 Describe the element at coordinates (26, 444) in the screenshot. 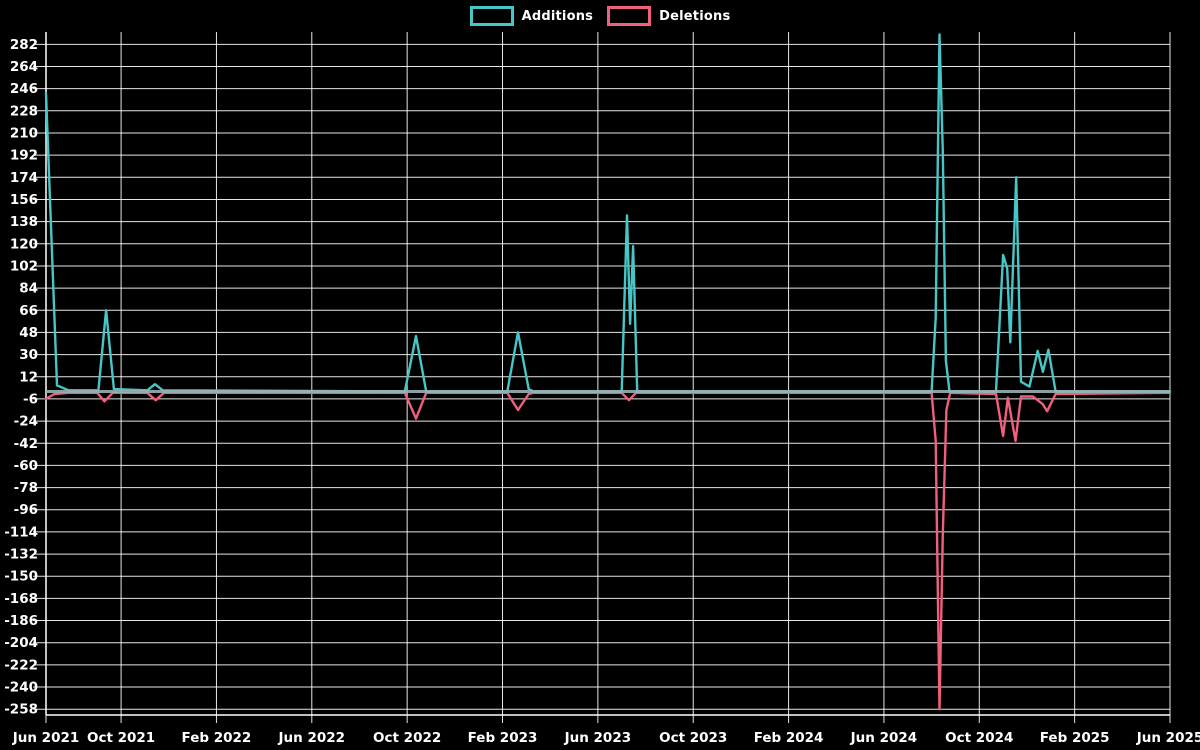

I see `y-tick-label: -42` at that location.